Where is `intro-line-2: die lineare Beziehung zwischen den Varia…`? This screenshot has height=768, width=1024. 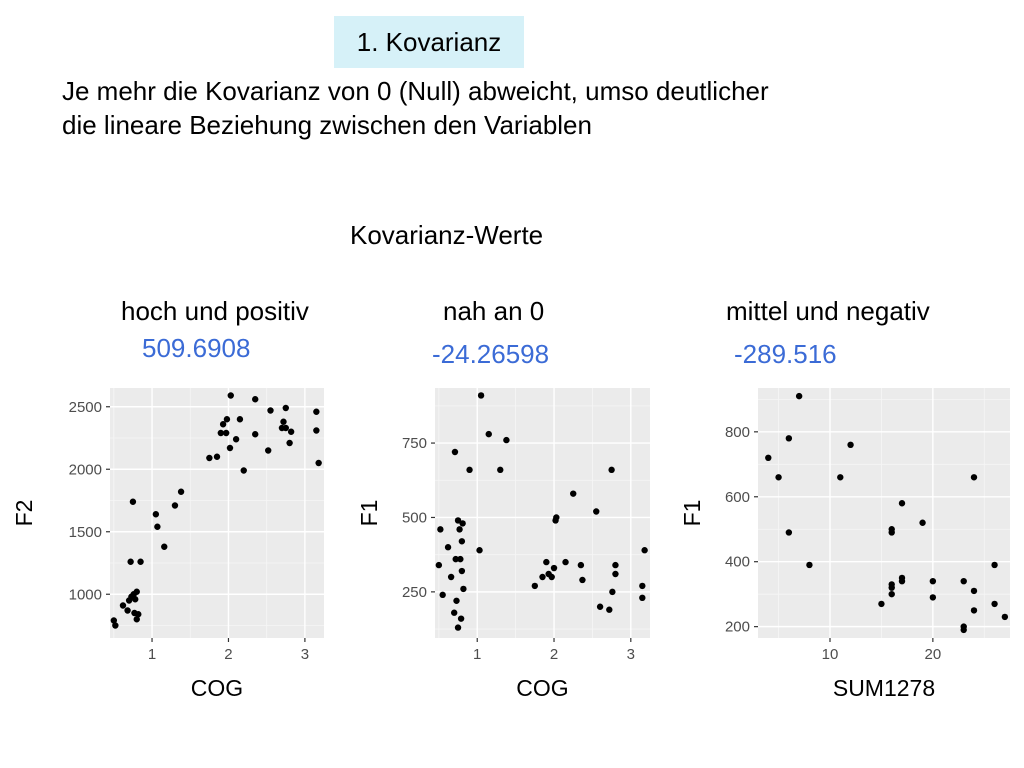
intro-line-2: die lineare Beziehung zwischen den Varia… is located at coordinates (327, 125).